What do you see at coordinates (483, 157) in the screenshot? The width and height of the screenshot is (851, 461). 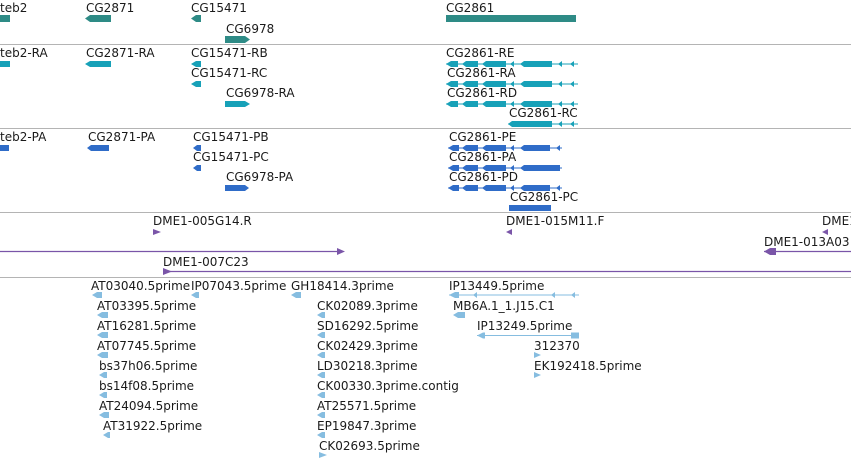 I see `protein-label: CG2861-PA` at bounding box center [483, 157].